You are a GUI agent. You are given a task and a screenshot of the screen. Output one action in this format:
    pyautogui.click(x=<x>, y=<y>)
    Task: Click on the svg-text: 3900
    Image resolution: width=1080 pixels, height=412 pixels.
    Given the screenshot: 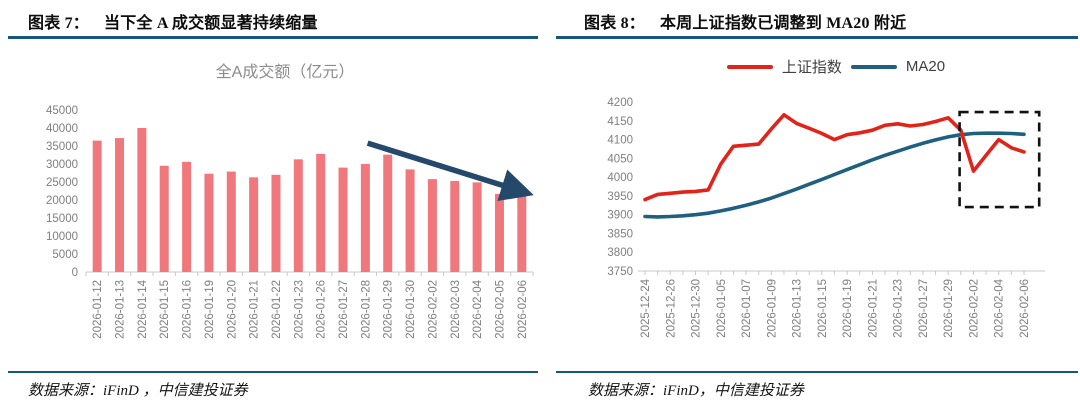 What is the action you would take?
    pyautogui.click(x=620, y=216)
    